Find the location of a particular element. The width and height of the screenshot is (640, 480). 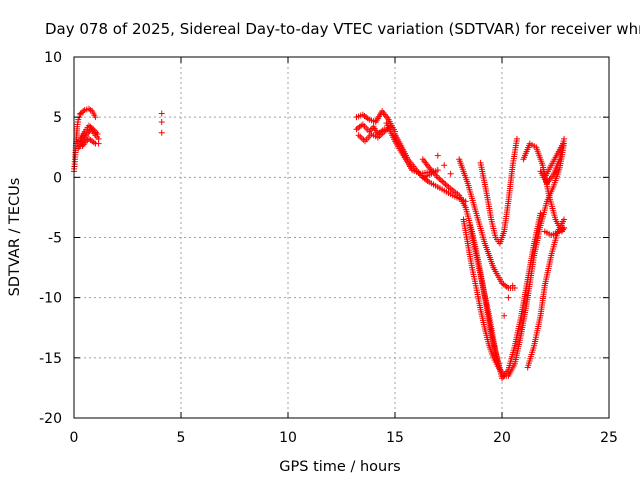

y-tick-label: -10 is located at coordinates (50, 299).